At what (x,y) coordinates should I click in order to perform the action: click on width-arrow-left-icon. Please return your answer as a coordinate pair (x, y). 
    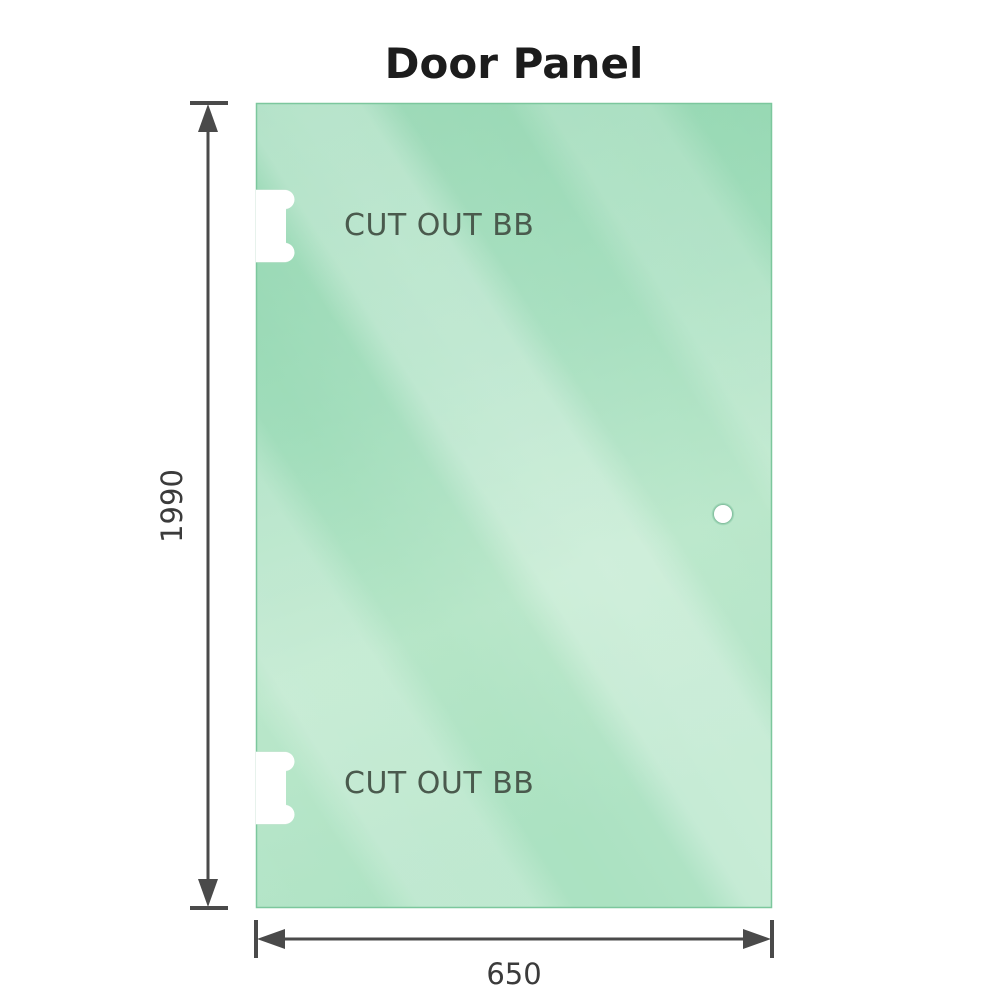
    Looking at the image, I should click on (271, 939).